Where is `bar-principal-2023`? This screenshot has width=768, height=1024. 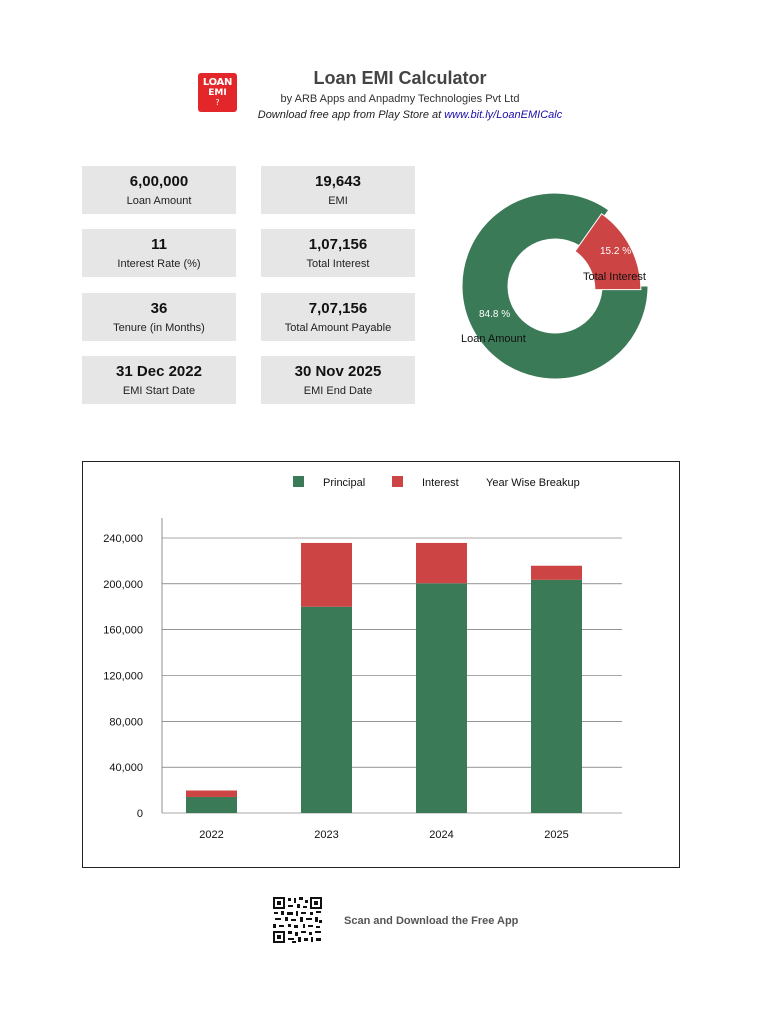
bar-principal-2023 is located at coordinates (326, 709).